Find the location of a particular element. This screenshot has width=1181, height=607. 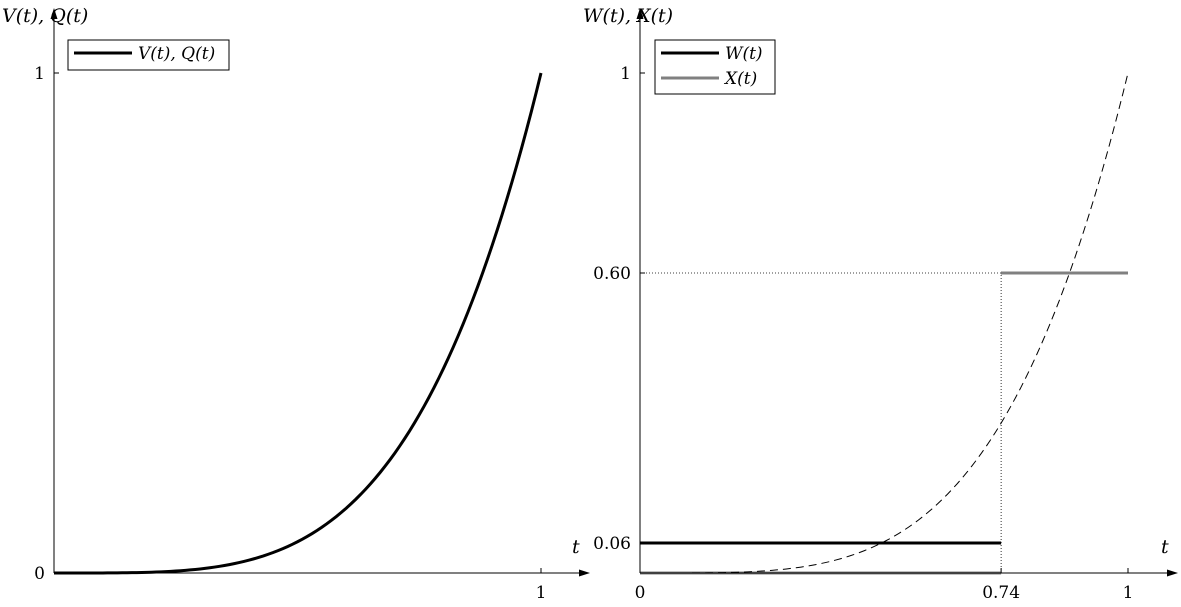

legend-label-1: X(t) is located at coordinates (740, 79).